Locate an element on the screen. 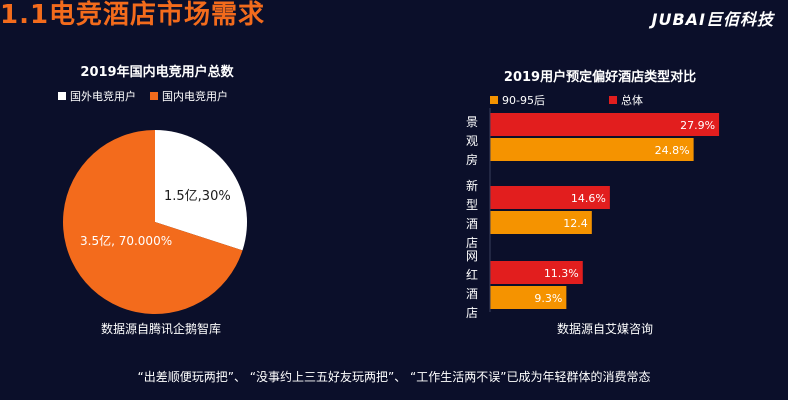 This screenshot has height=400, width=788. pie-source-note: 数据源自腾讯企鹅智库 is located at coordinates (160, 329).